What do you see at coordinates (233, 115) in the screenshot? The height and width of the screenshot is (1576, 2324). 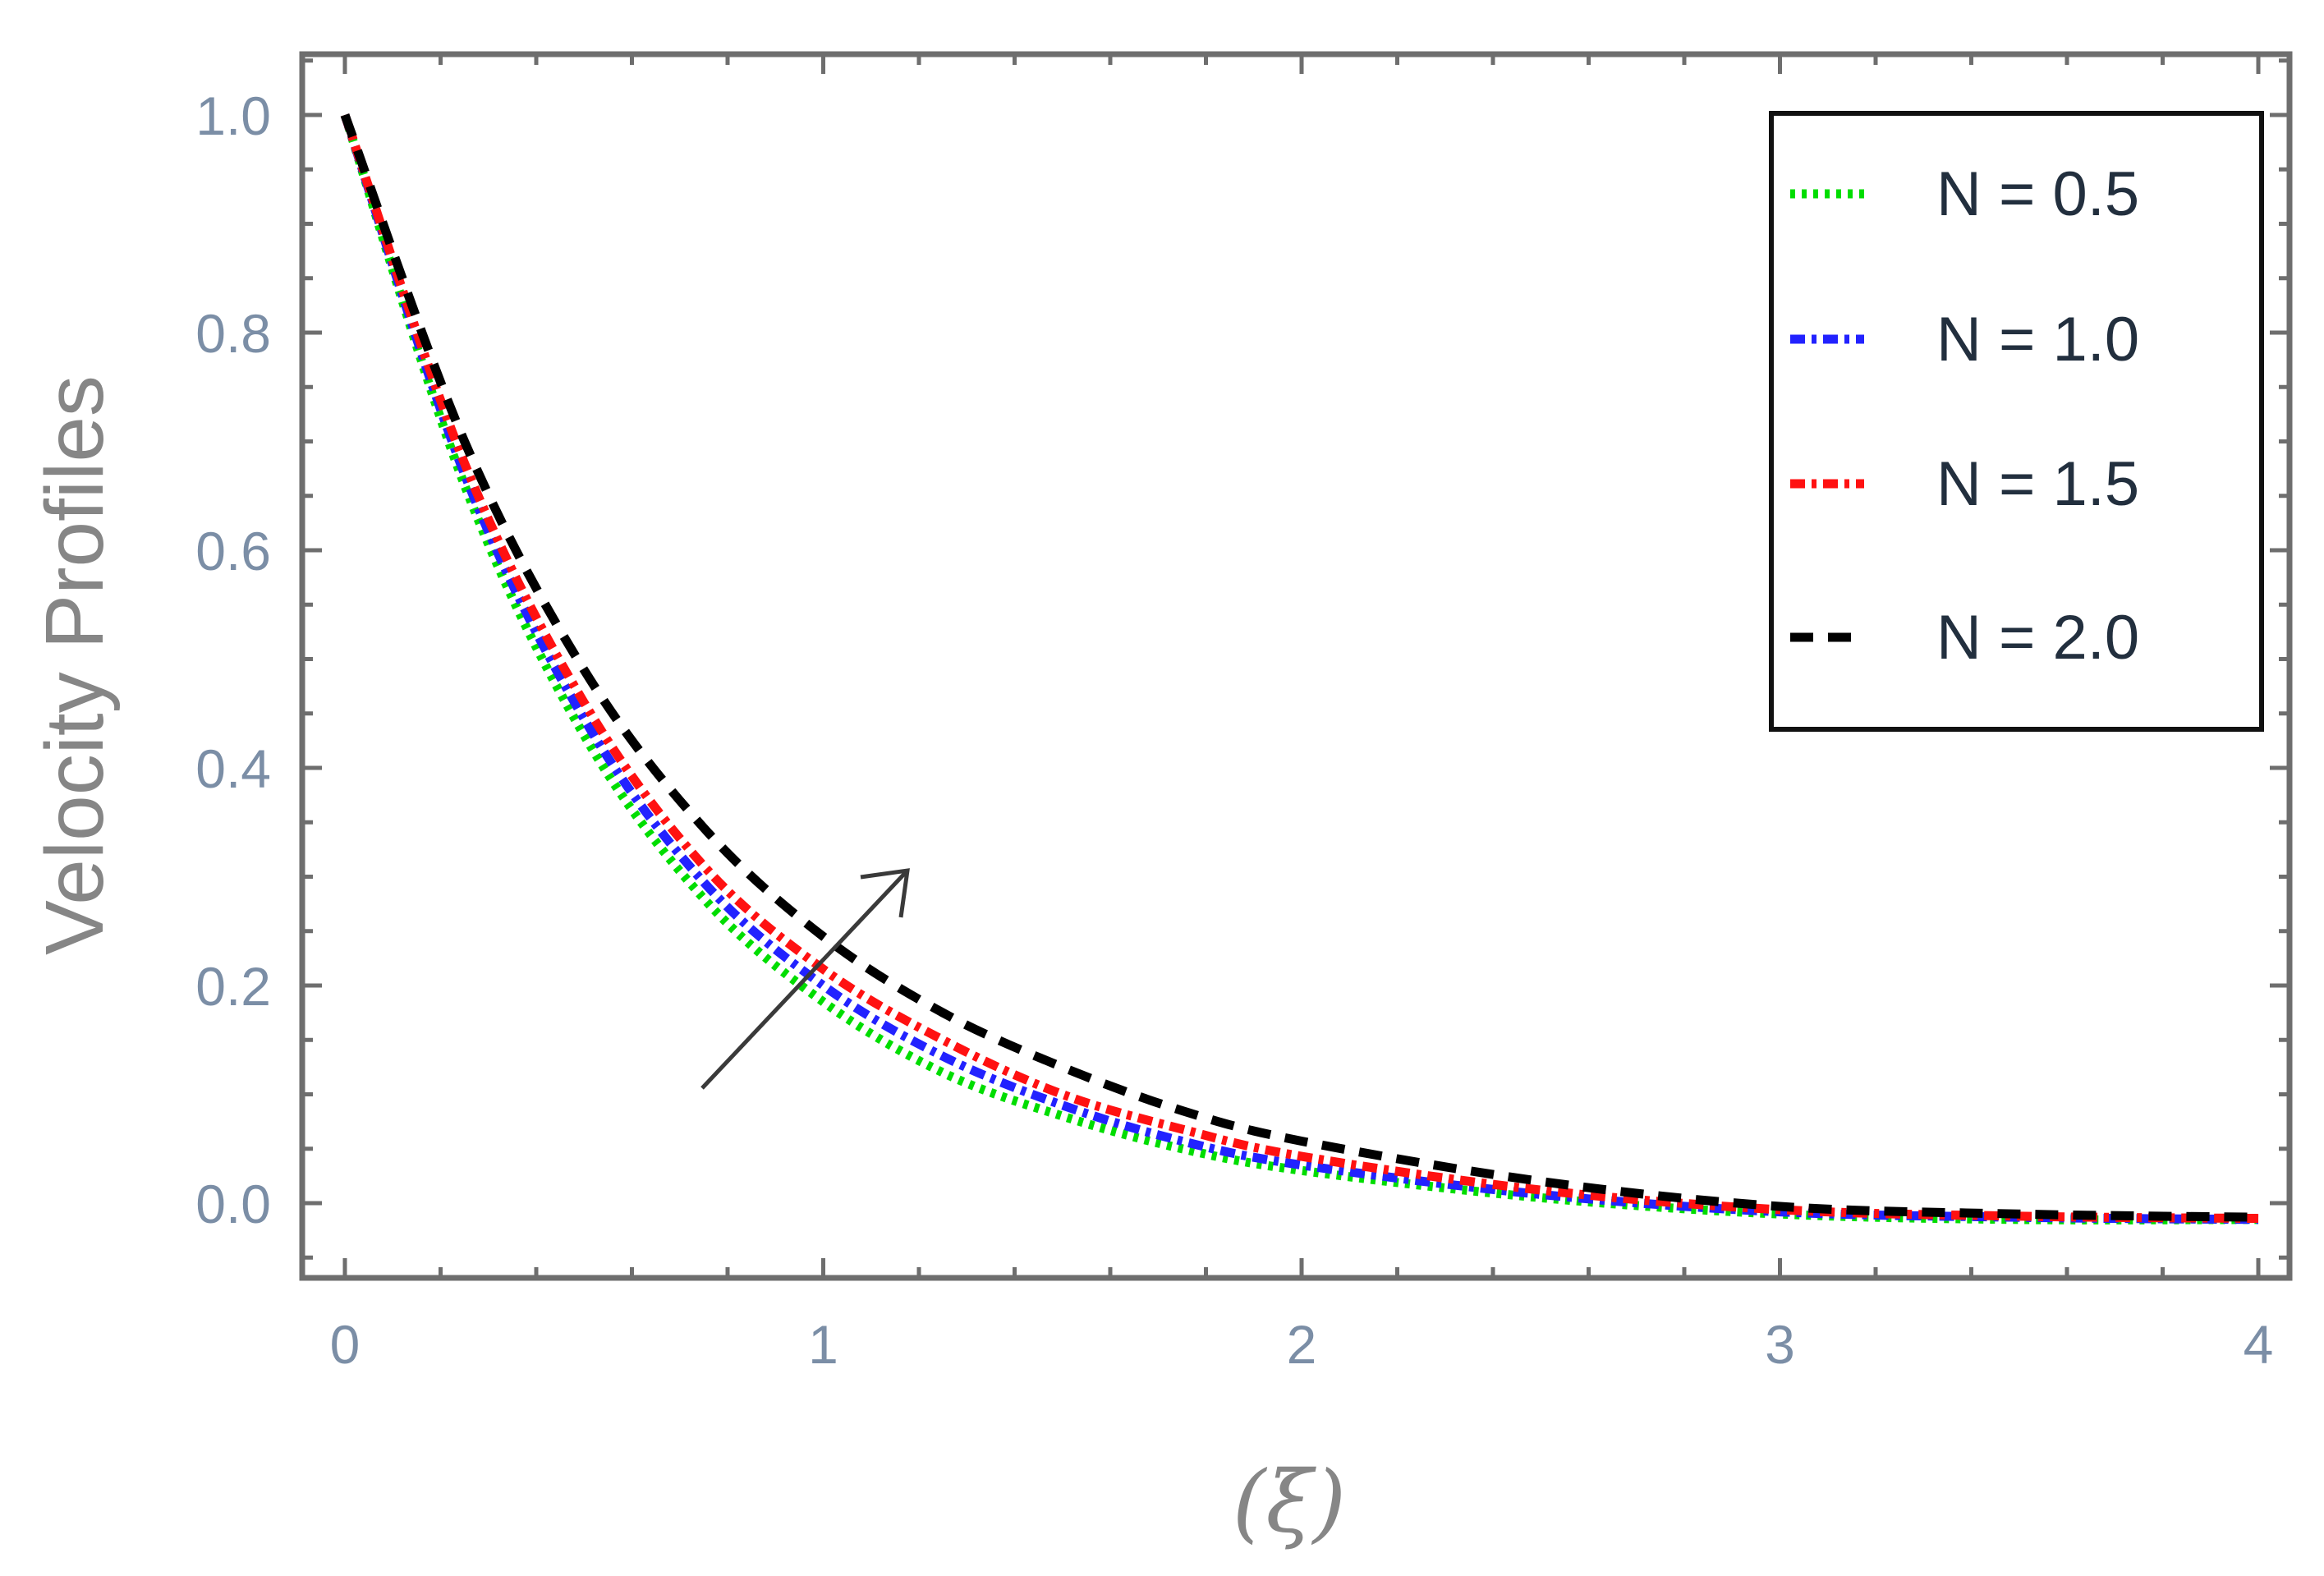 I see `y-tick-label: 1.0` at bounding box center [233, 115].